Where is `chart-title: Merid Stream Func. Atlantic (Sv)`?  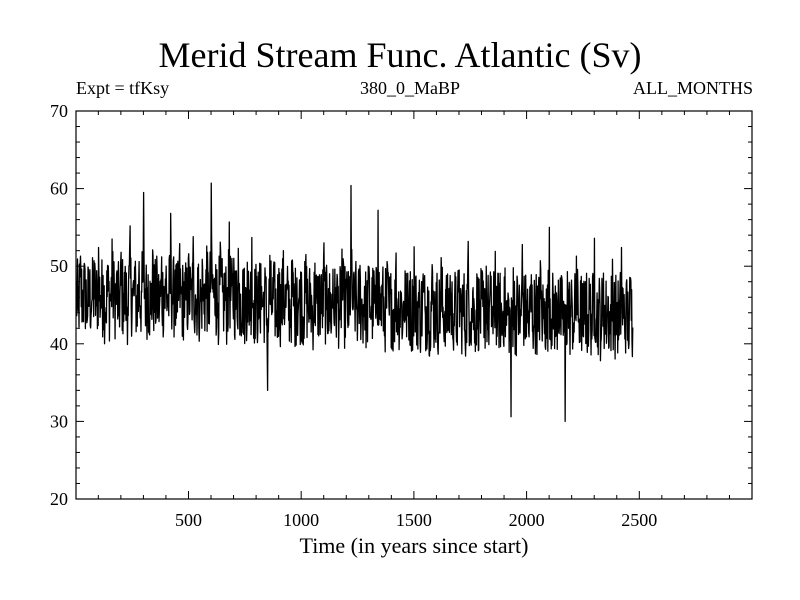
chart-title: Merid Stream Func. Atlantic (Sv) is located at coordinates (400, 55).